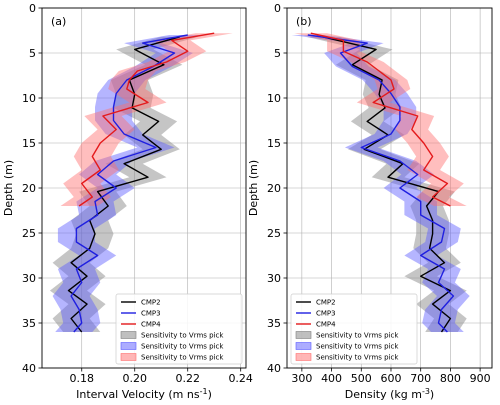  Describe the element at coordinates (304, 21) in the screenshot. I see `panel-label: (b)` at that location.